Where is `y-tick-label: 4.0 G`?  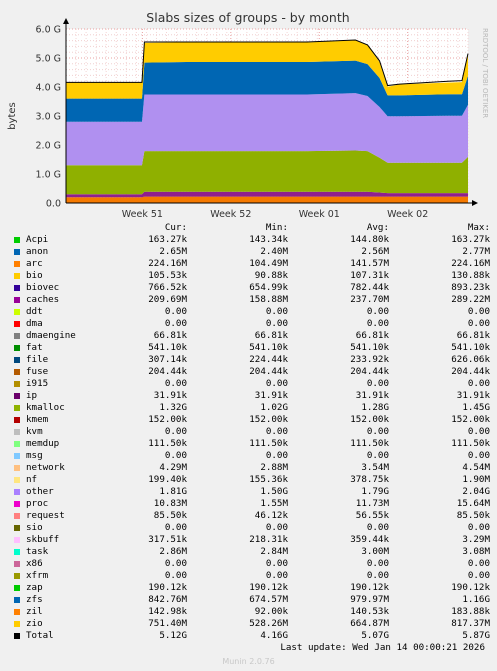 y-tick-label: 4.0 G is located at coordinates (49, 88).